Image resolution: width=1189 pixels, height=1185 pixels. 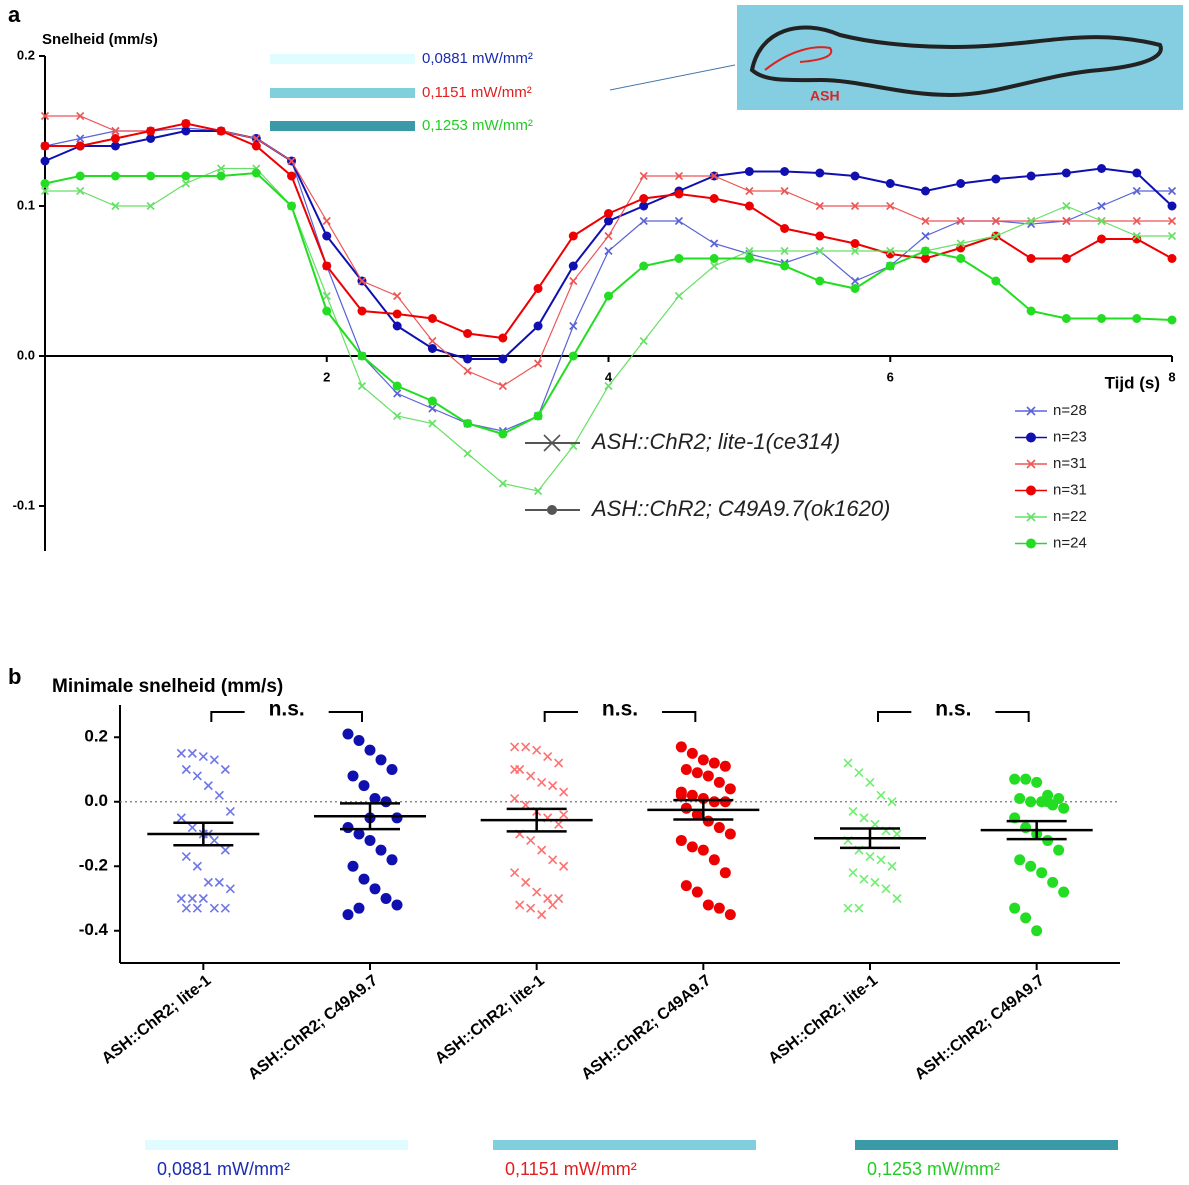 I want to click on marker-legend-symbol-stroke, so click(x=552, y=443).